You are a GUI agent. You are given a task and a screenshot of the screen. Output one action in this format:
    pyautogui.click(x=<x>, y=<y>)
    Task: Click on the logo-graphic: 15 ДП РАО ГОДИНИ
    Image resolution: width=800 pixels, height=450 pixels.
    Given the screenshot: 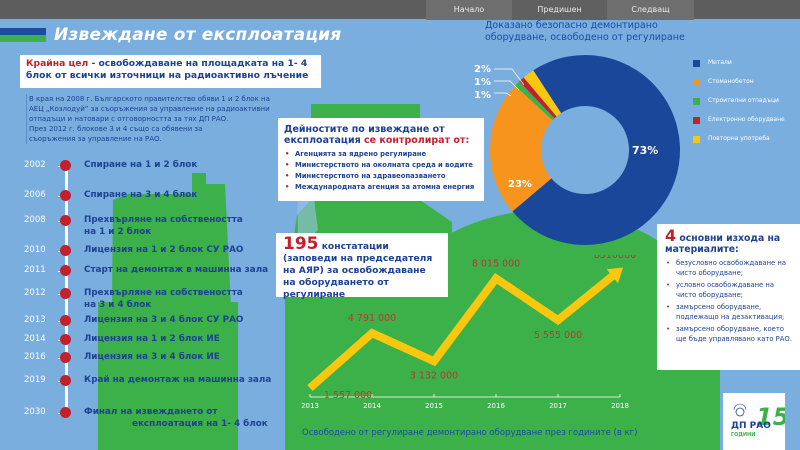 What is the action you would take?
    pyautogui.click(x=760, y=420)
    